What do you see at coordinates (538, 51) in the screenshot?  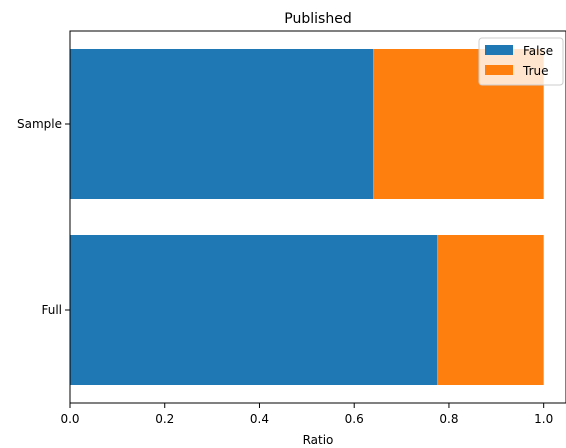 I see `legend-label-false: False` at bounding box center [538, 51].